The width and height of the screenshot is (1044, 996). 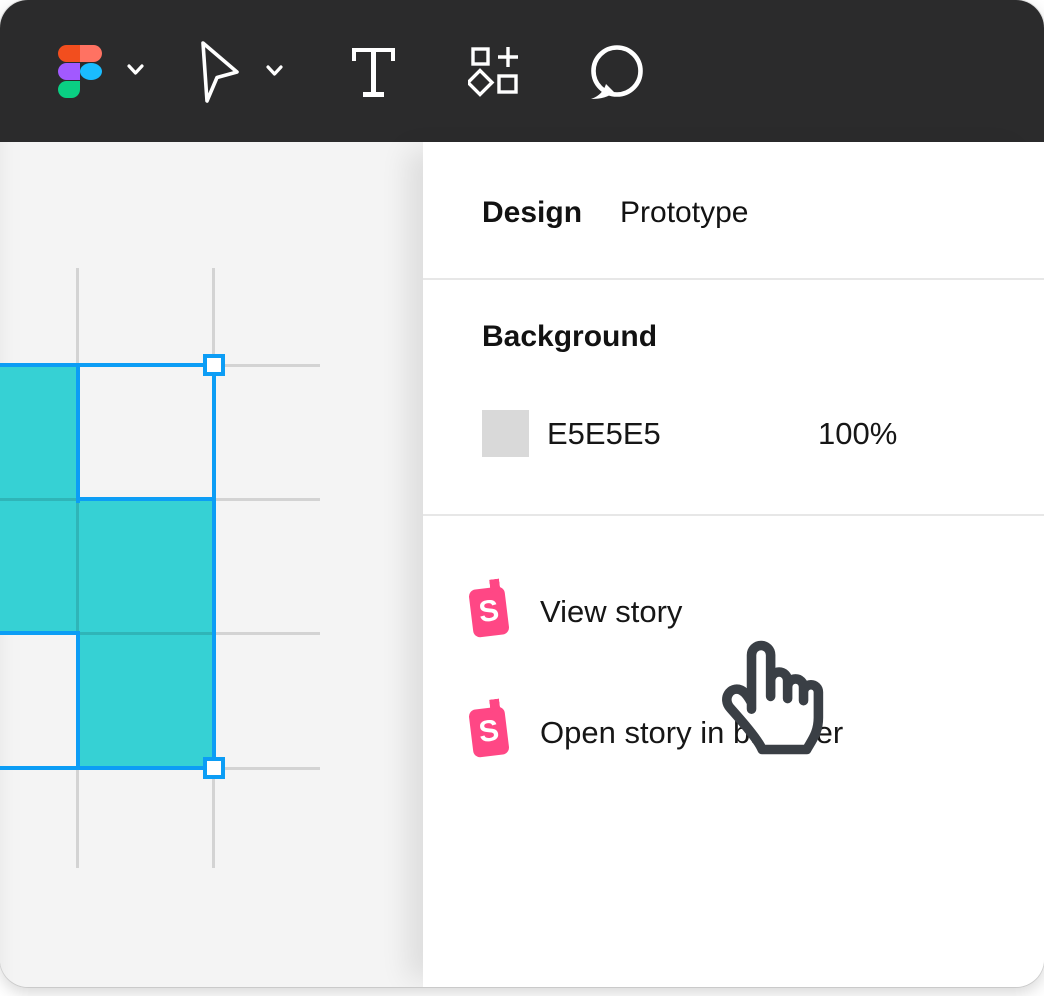 I want to click on background-hex-value: E5E5E5, so click(x=604, y=433).